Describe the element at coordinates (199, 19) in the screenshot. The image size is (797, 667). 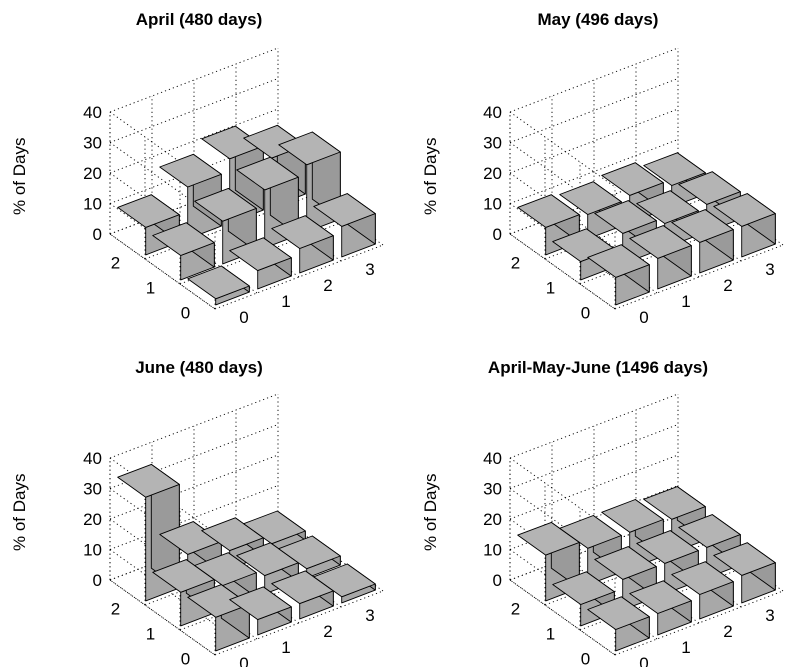
I see `chart-title: April (480 days)` at that location.